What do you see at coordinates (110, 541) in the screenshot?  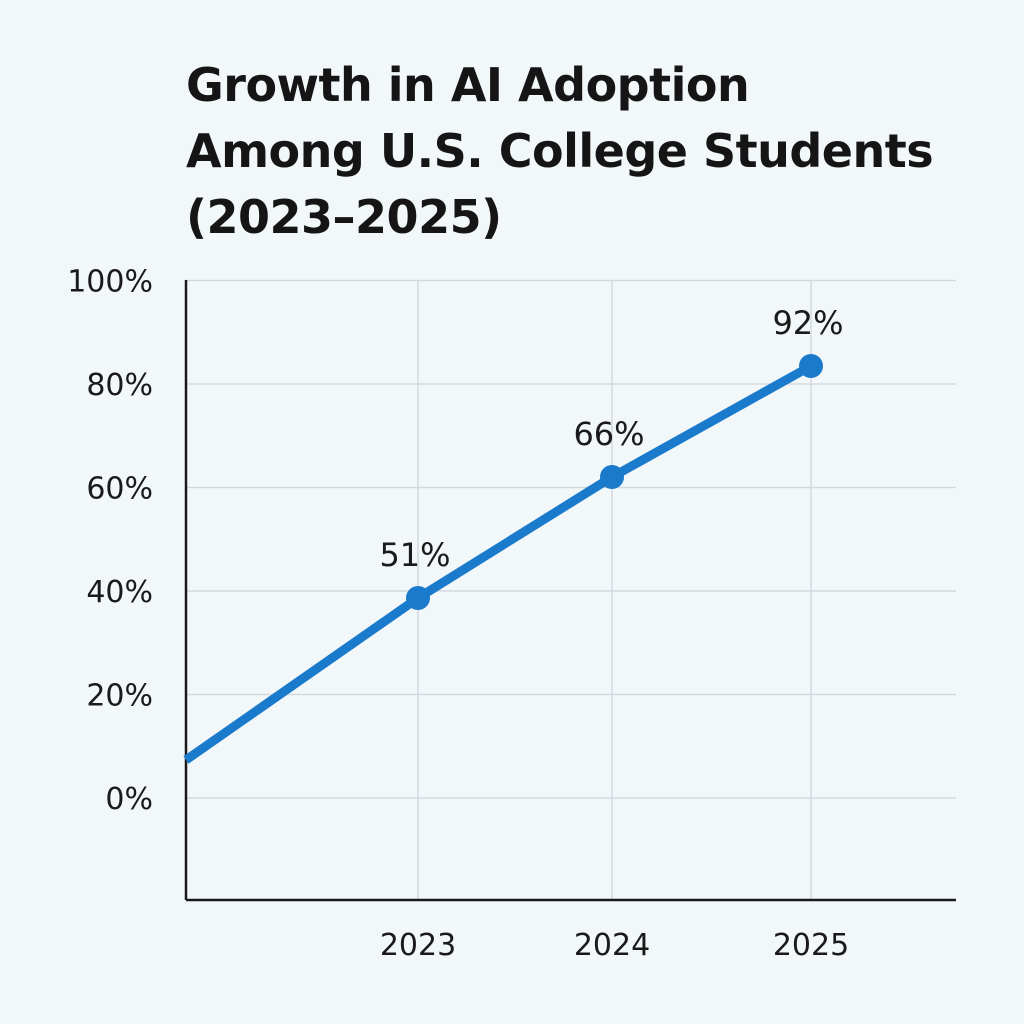 I see `y-axis-ticks: 0% 20% 40% 60% 80% 100%` at bounding box center [110, 541].